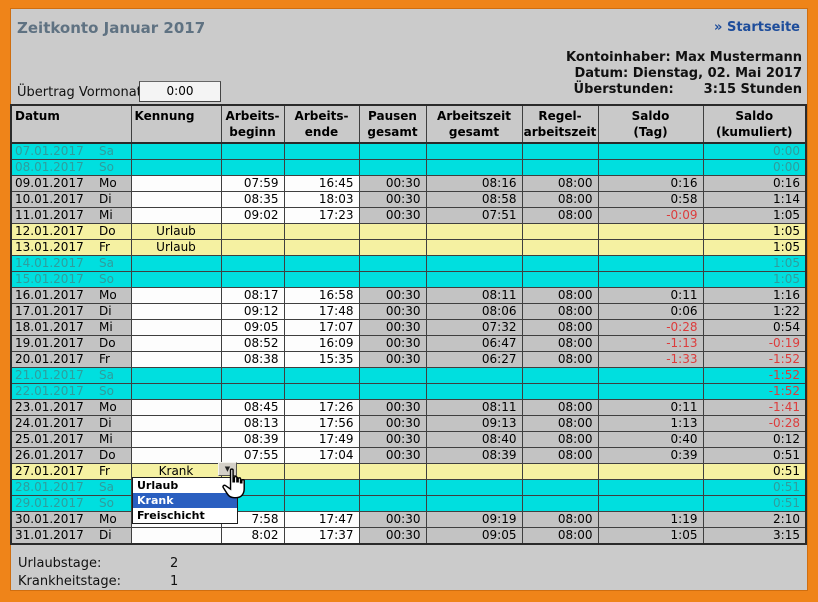 Image resolution: width=818 pixels, height=602 pixels. What do you see at coordinates (560, 343) in the screenshot?
I see `cell-regel: 08:00` at bounding box center [560, 343].